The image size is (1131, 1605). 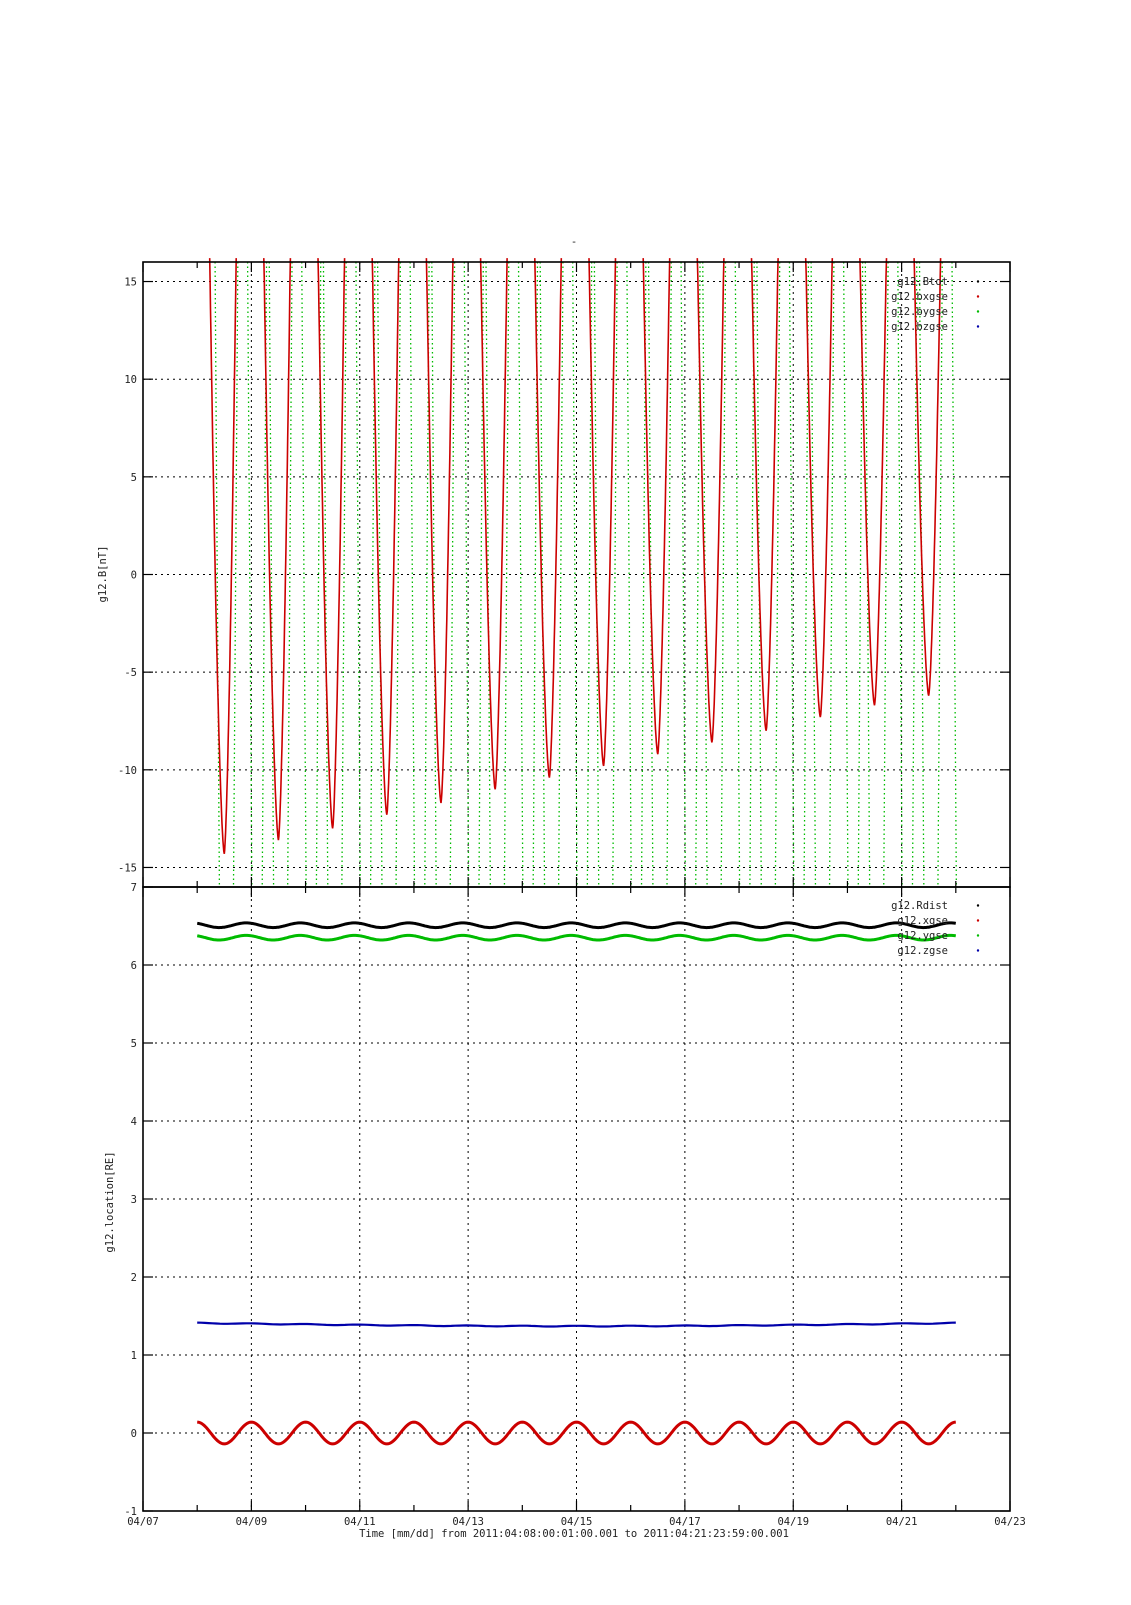 What do you see at coordinates (110, 1201) in the screenshot?
I see `bottom-y-axis-label: g12.location[RE]` at bounding box center [110, 1201].